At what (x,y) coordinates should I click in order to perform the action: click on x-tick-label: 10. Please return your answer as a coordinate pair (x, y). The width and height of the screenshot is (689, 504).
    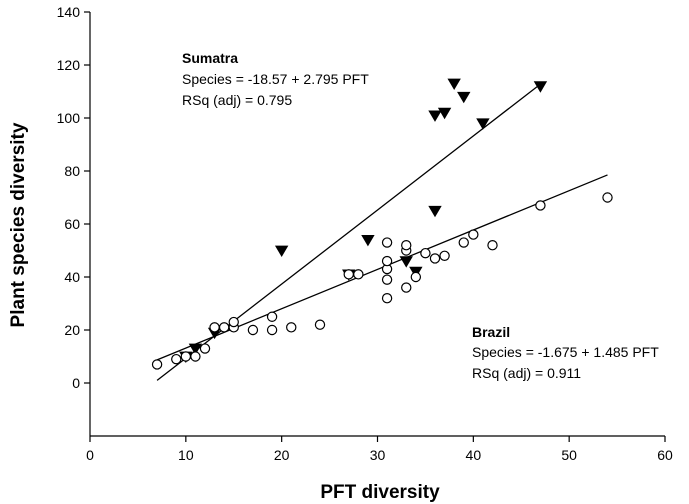
    Looking at the image, I should click on (186, 455).